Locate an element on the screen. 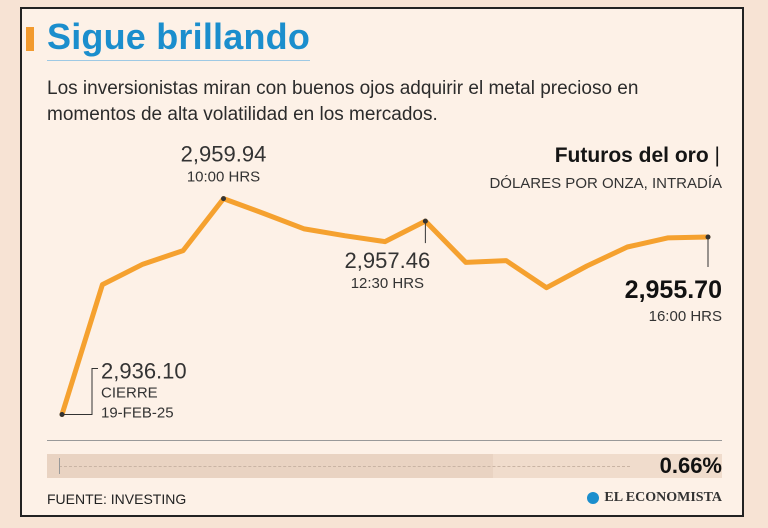  annotation-label: CIERRE is located at coordinates (129, 392).